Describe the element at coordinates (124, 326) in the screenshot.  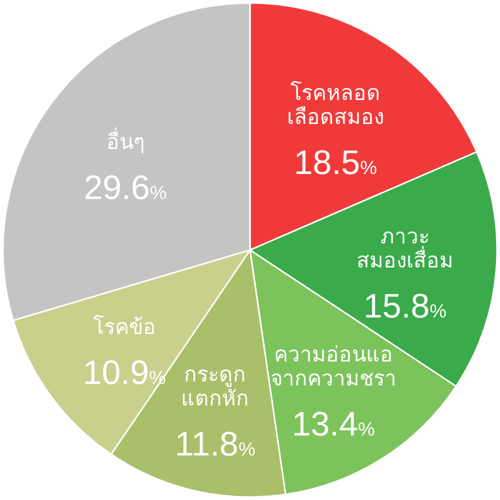
I see `slice-label: โรคข้อ` at that location.